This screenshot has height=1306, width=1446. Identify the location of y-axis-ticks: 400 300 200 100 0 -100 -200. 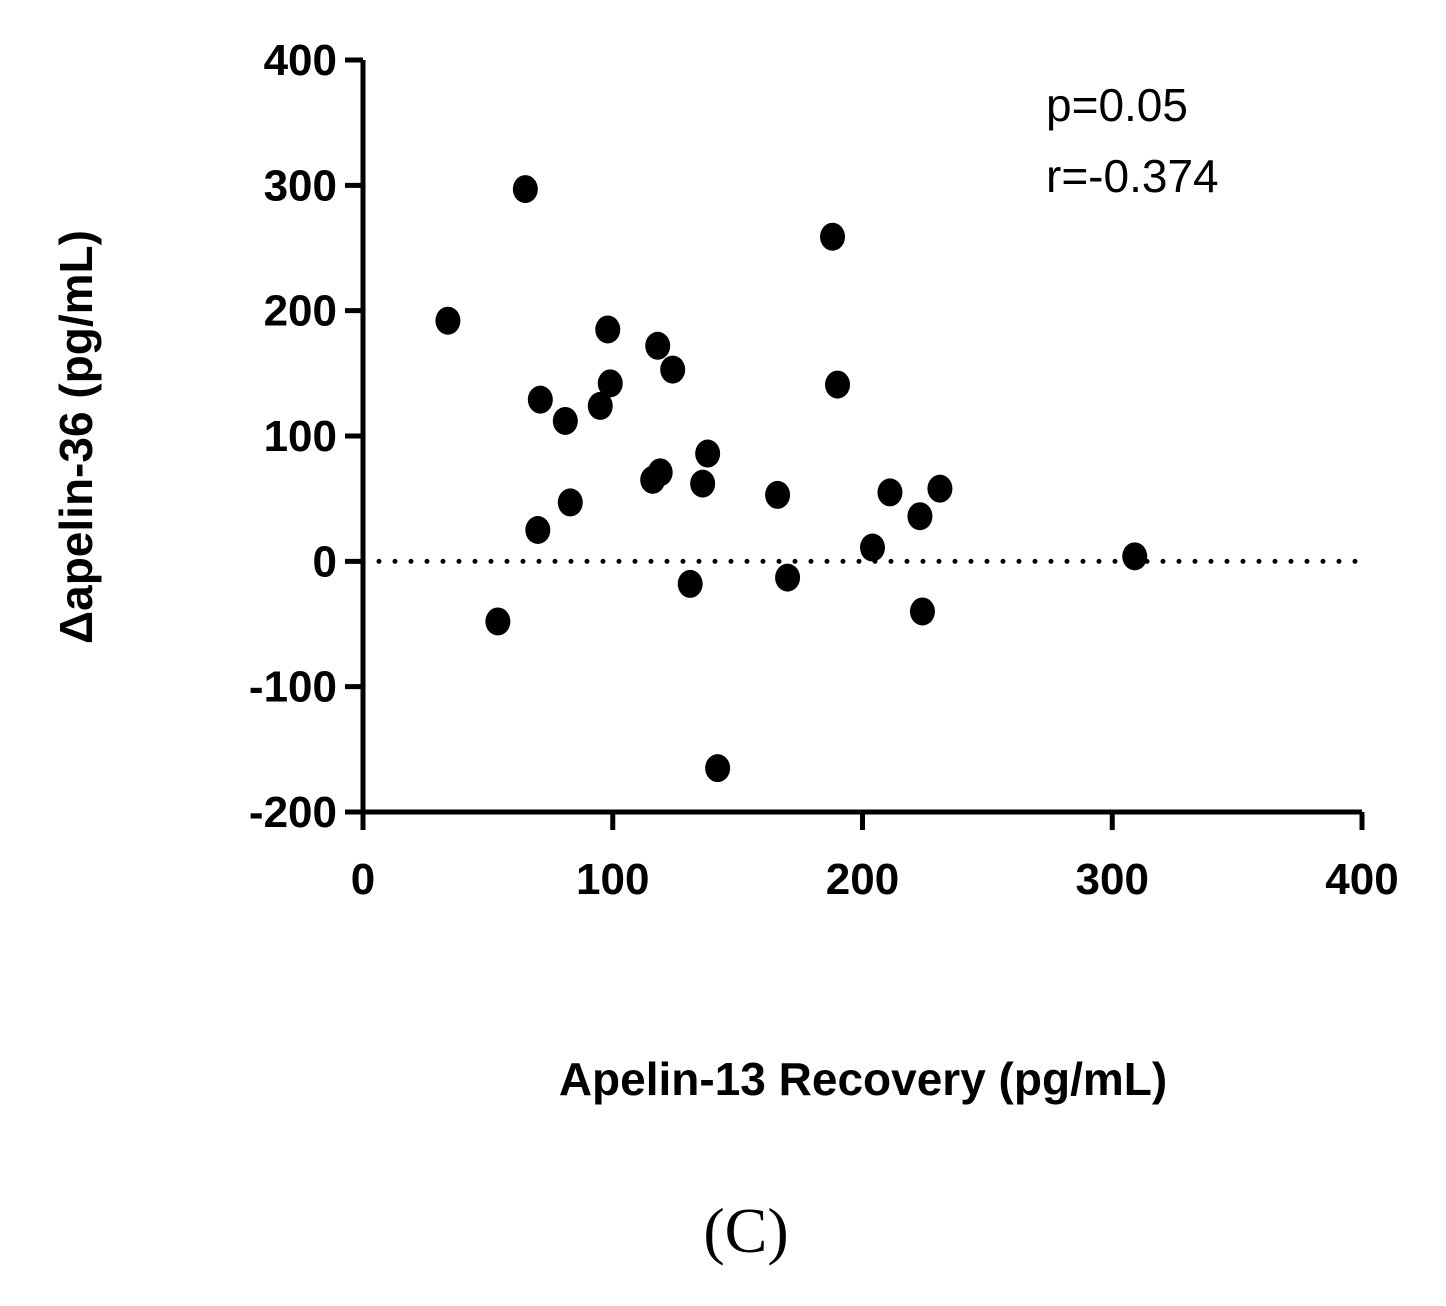
(306, 436).